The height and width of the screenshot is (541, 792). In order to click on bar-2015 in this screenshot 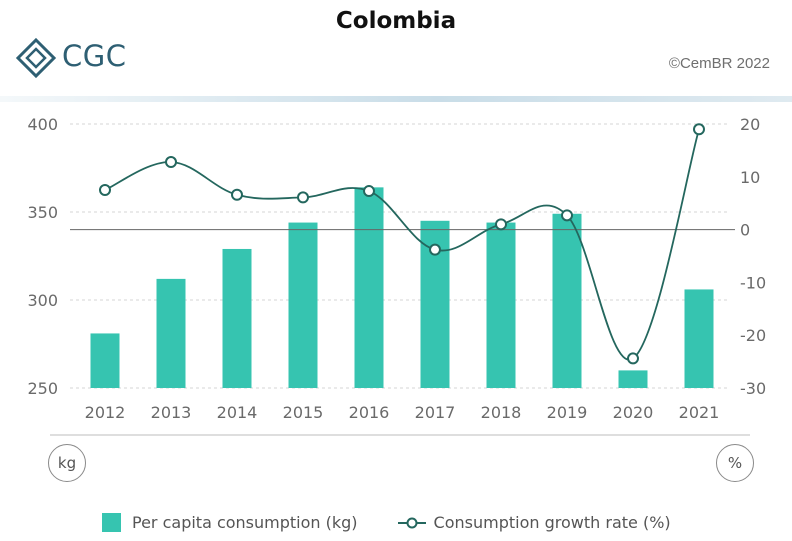, I will do `click(303, 305)`.